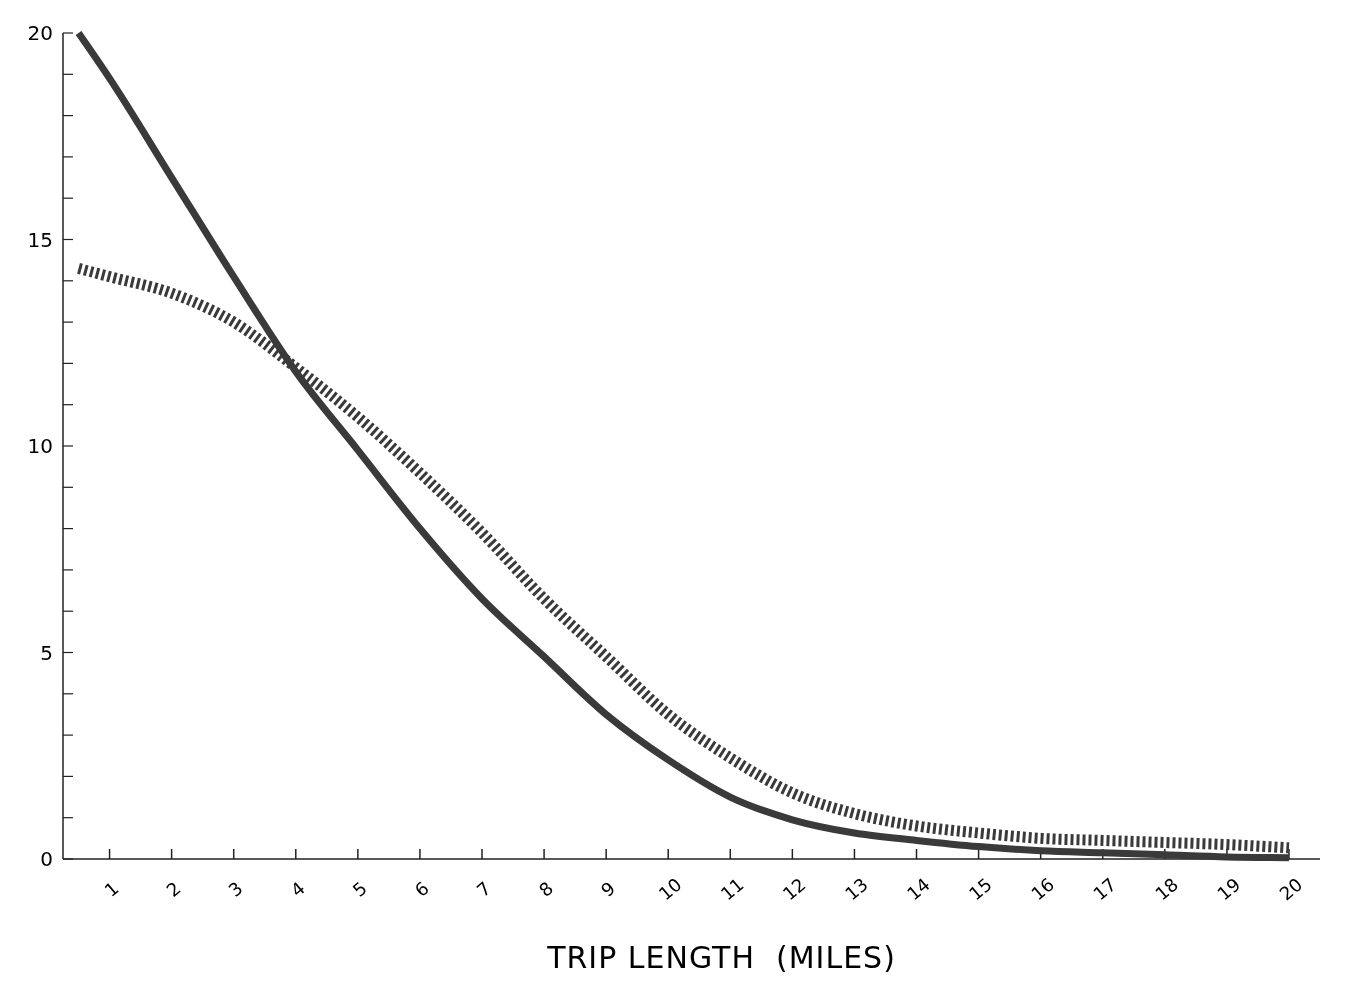 Image resolution: width=1348 pixels, height=984 pixels. I want to click on x-tick-label: 17, so click(1105, 889).